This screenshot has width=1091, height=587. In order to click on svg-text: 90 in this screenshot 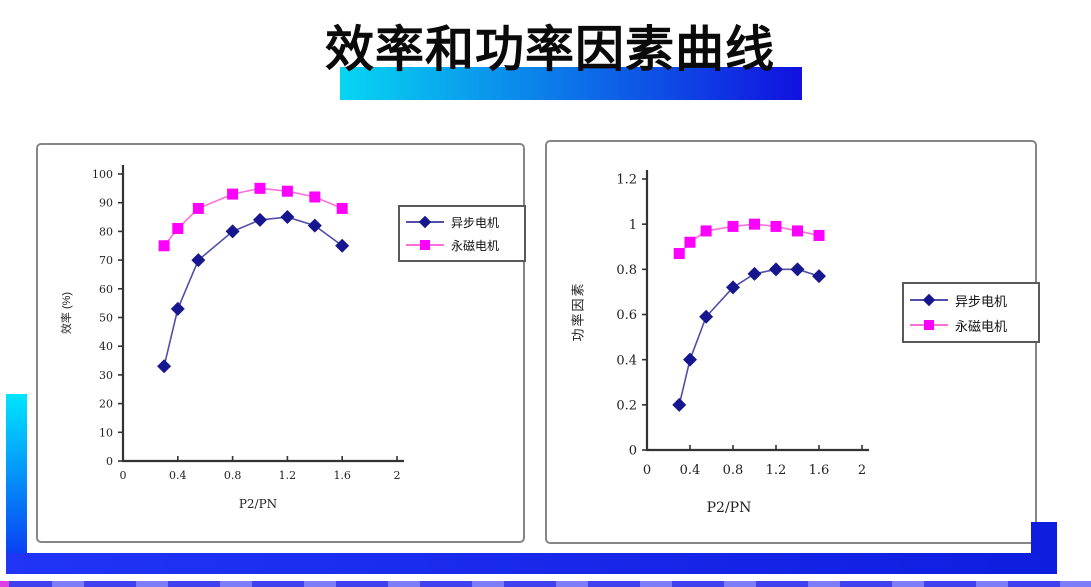, I will do `click(106, 203)`.